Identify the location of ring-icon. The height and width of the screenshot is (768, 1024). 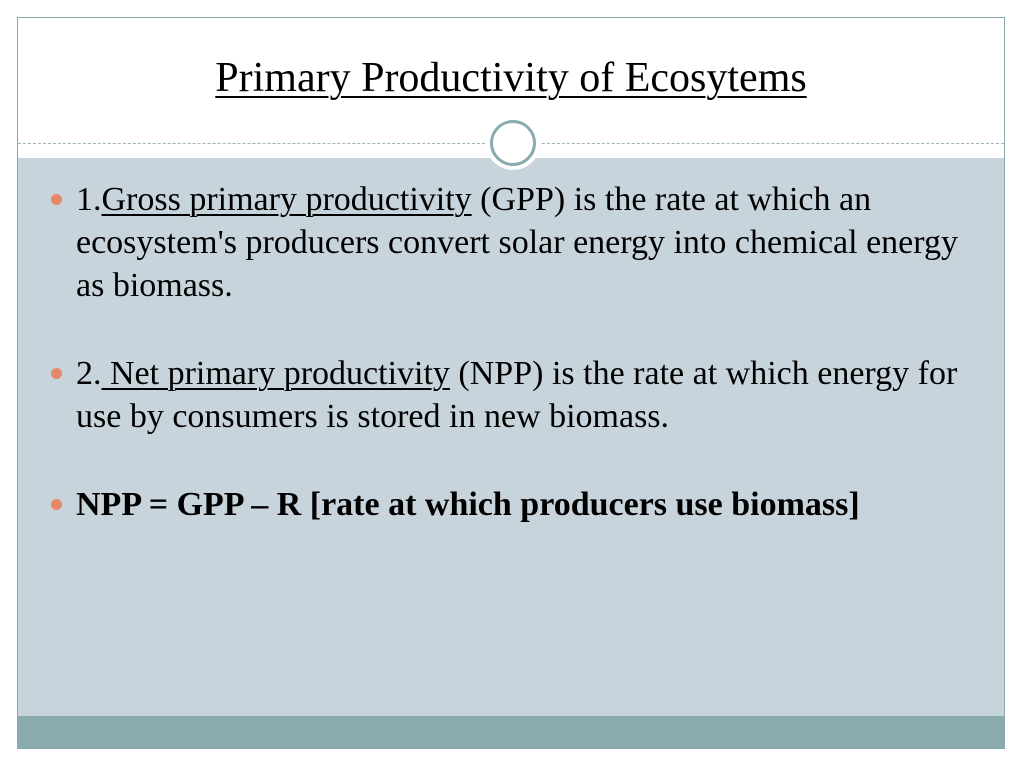
(513, 143).